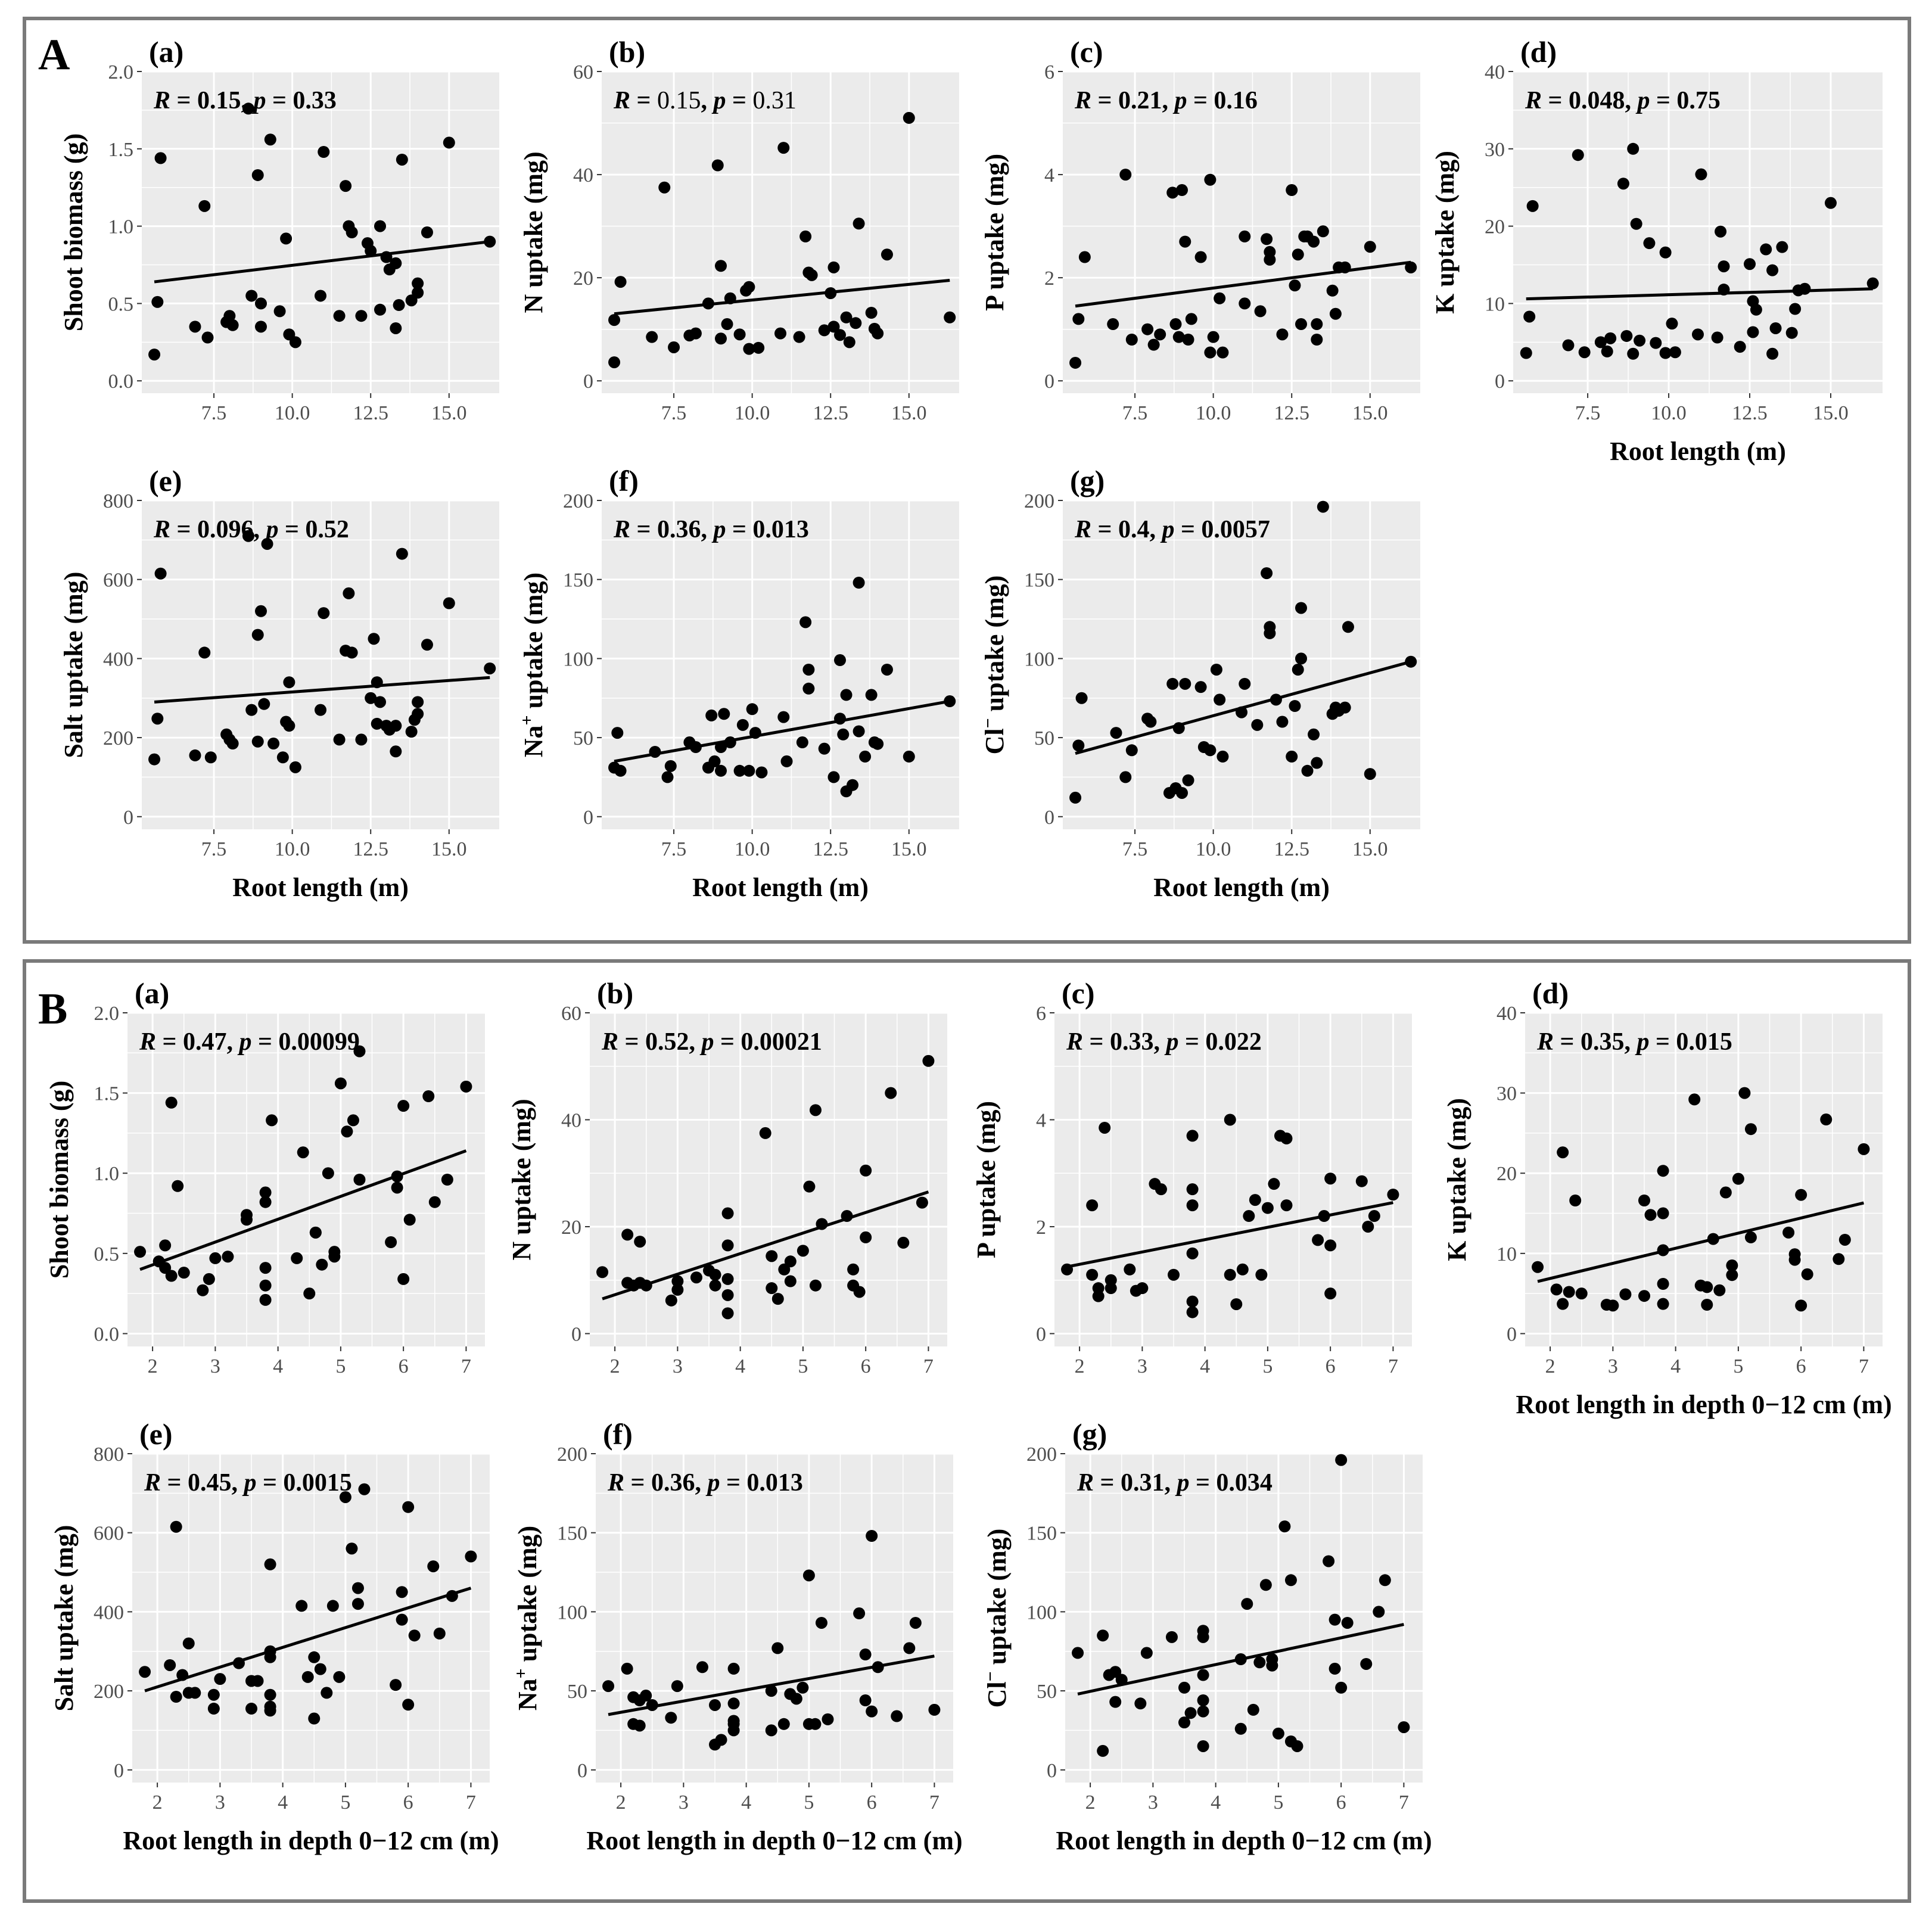  I want to click on x-axis-label: Root length in depth 0−12 cm (m), so click(774, 1840).